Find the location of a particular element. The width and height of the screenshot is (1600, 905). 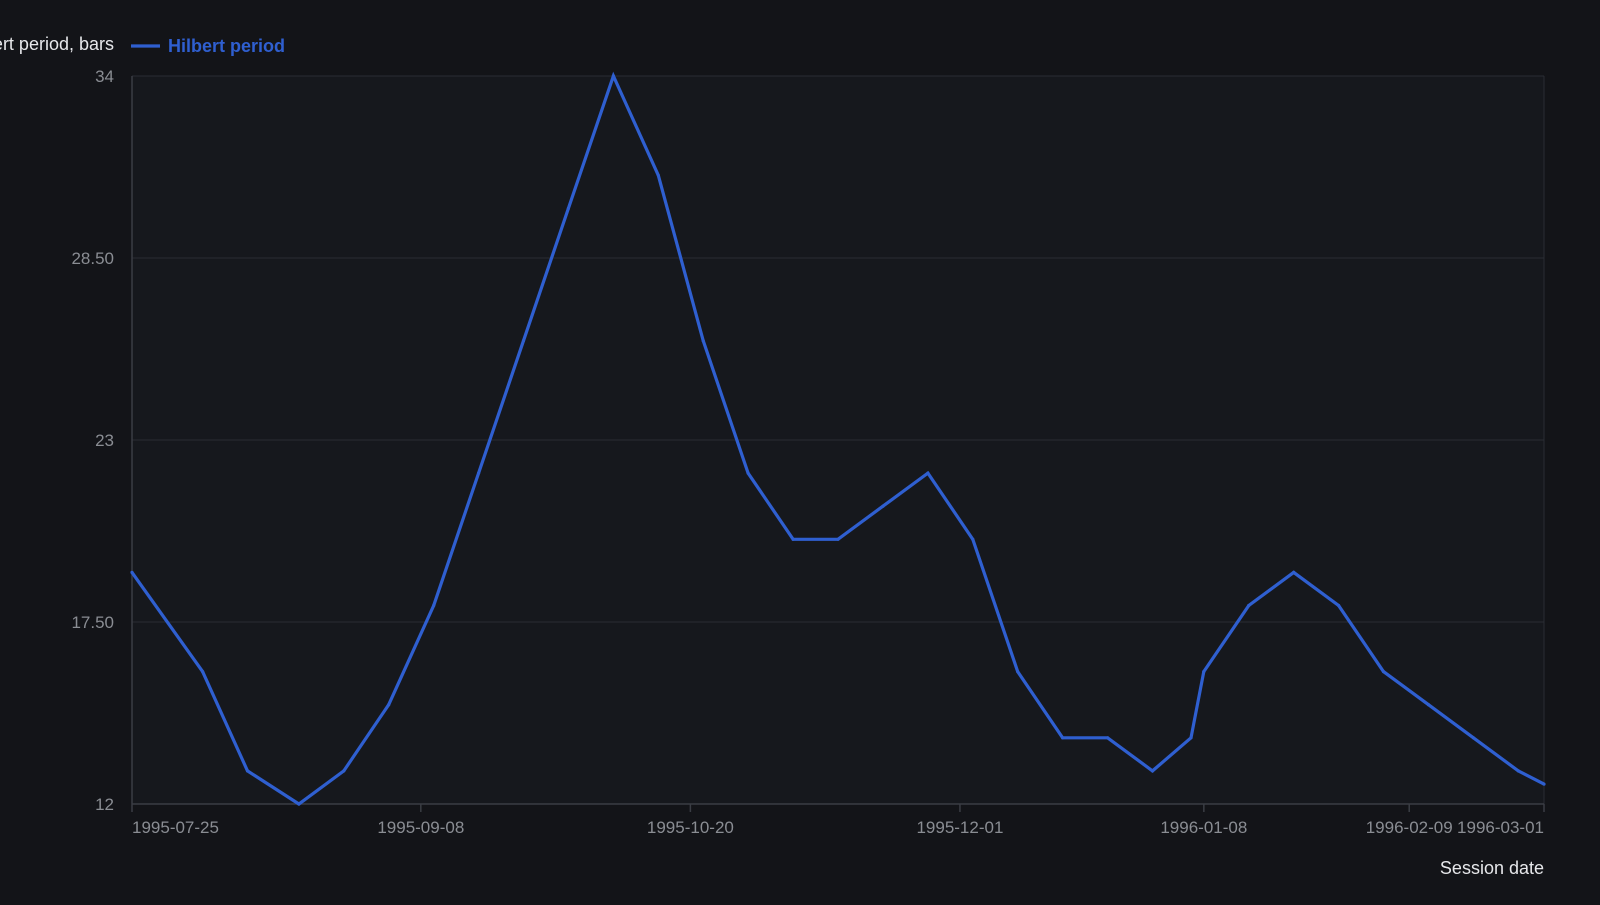

x-tick-label: 1995-07-25 is located at coordinates (175, 827).